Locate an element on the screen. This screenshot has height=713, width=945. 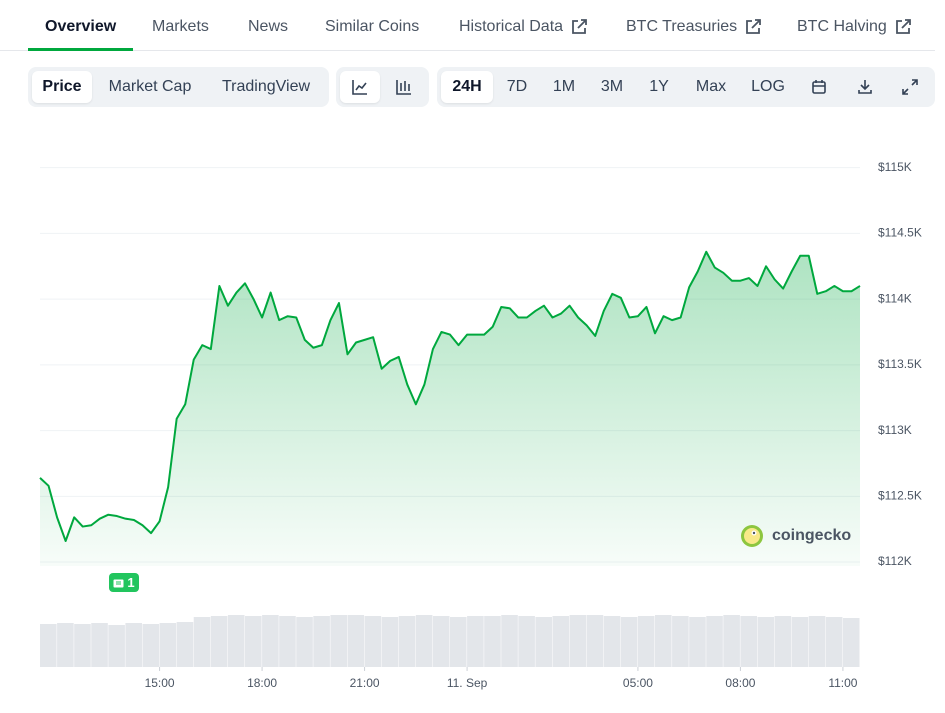
metric-group: Price Market Cap TradingView is located at coordinates (178, 87).